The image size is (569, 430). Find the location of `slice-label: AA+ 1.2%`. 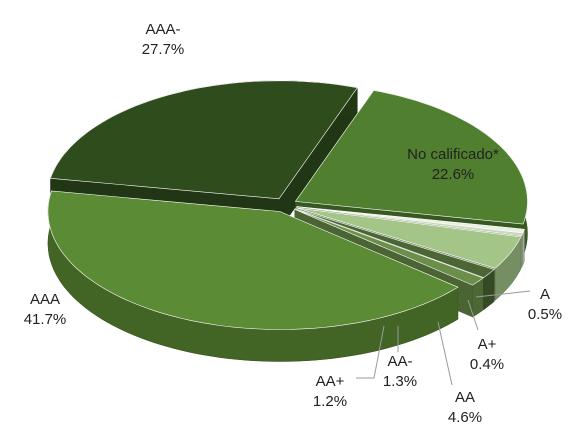

slice-label: AA+ 1.2% is located at coordinates (330, 392).